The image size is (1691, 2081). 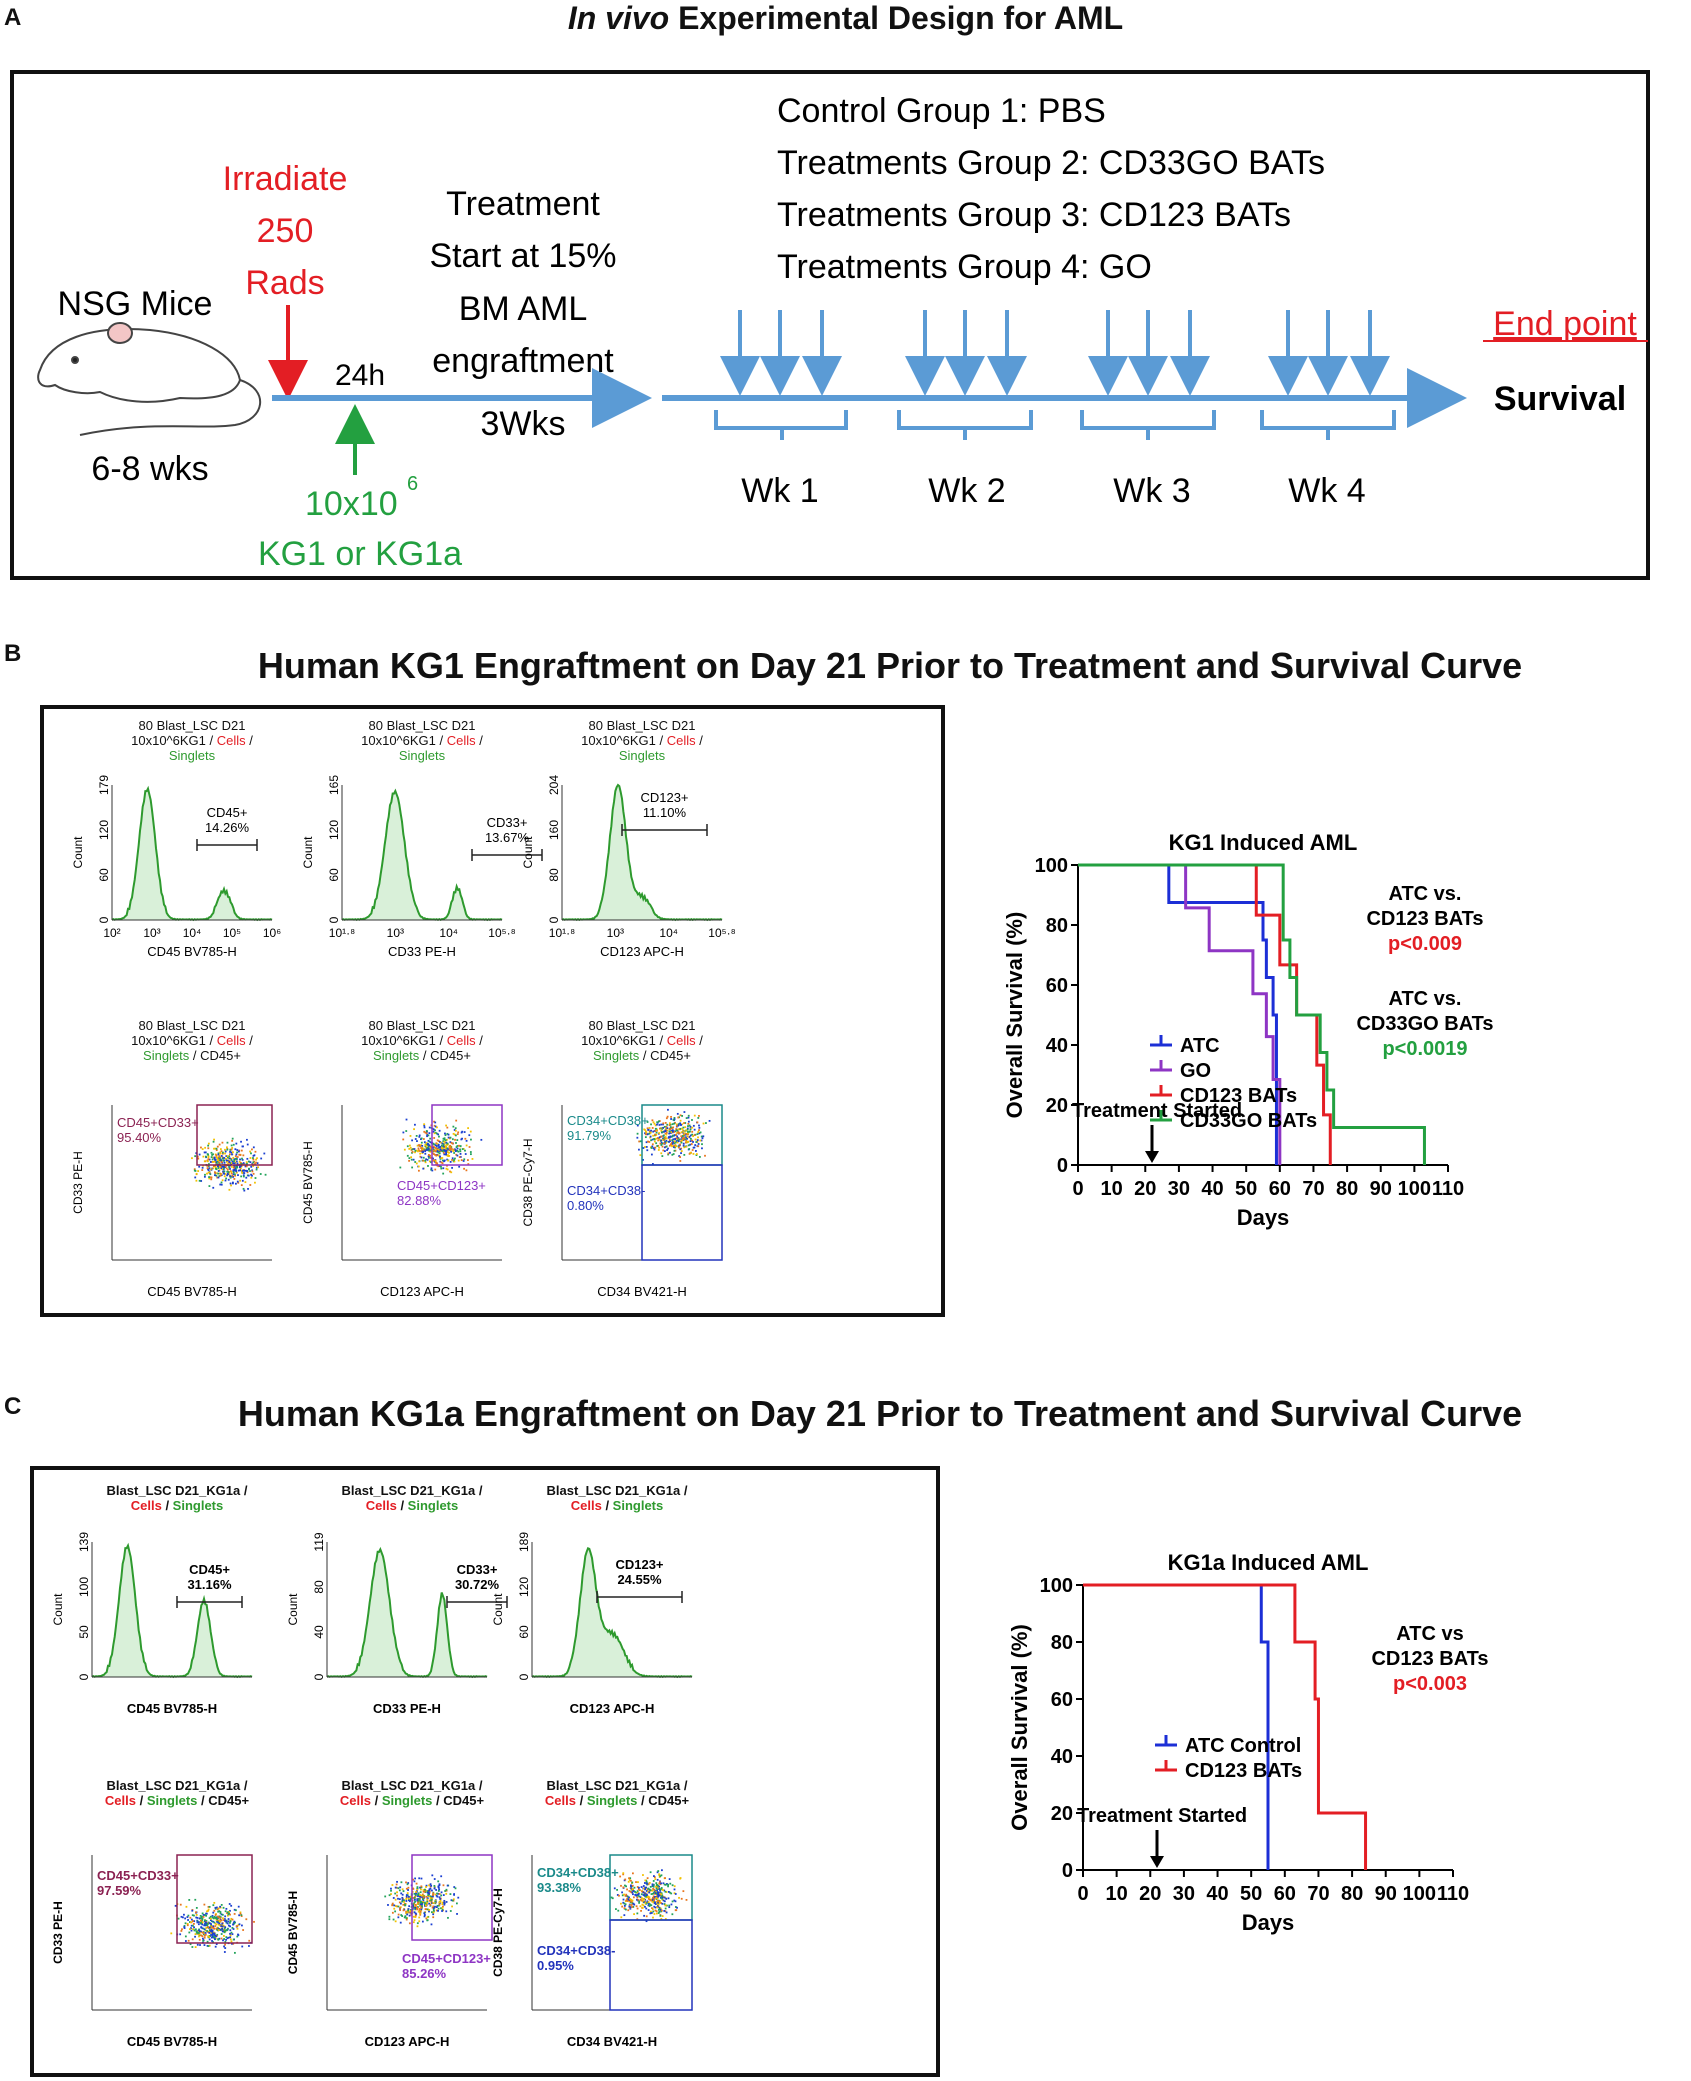 What do you see at coordinates (606, 1190) in the screenshot?
I see `gate-label-2: CD34+CD38-` at bounding box center [606, 1190].